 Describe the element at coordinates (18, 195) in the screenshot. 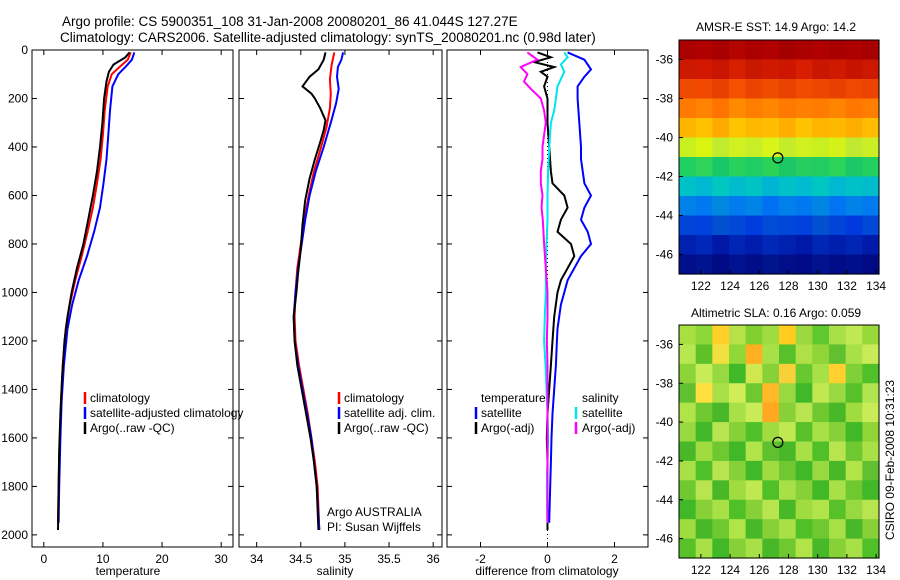

I see `y-tick-label: 600` at that location.